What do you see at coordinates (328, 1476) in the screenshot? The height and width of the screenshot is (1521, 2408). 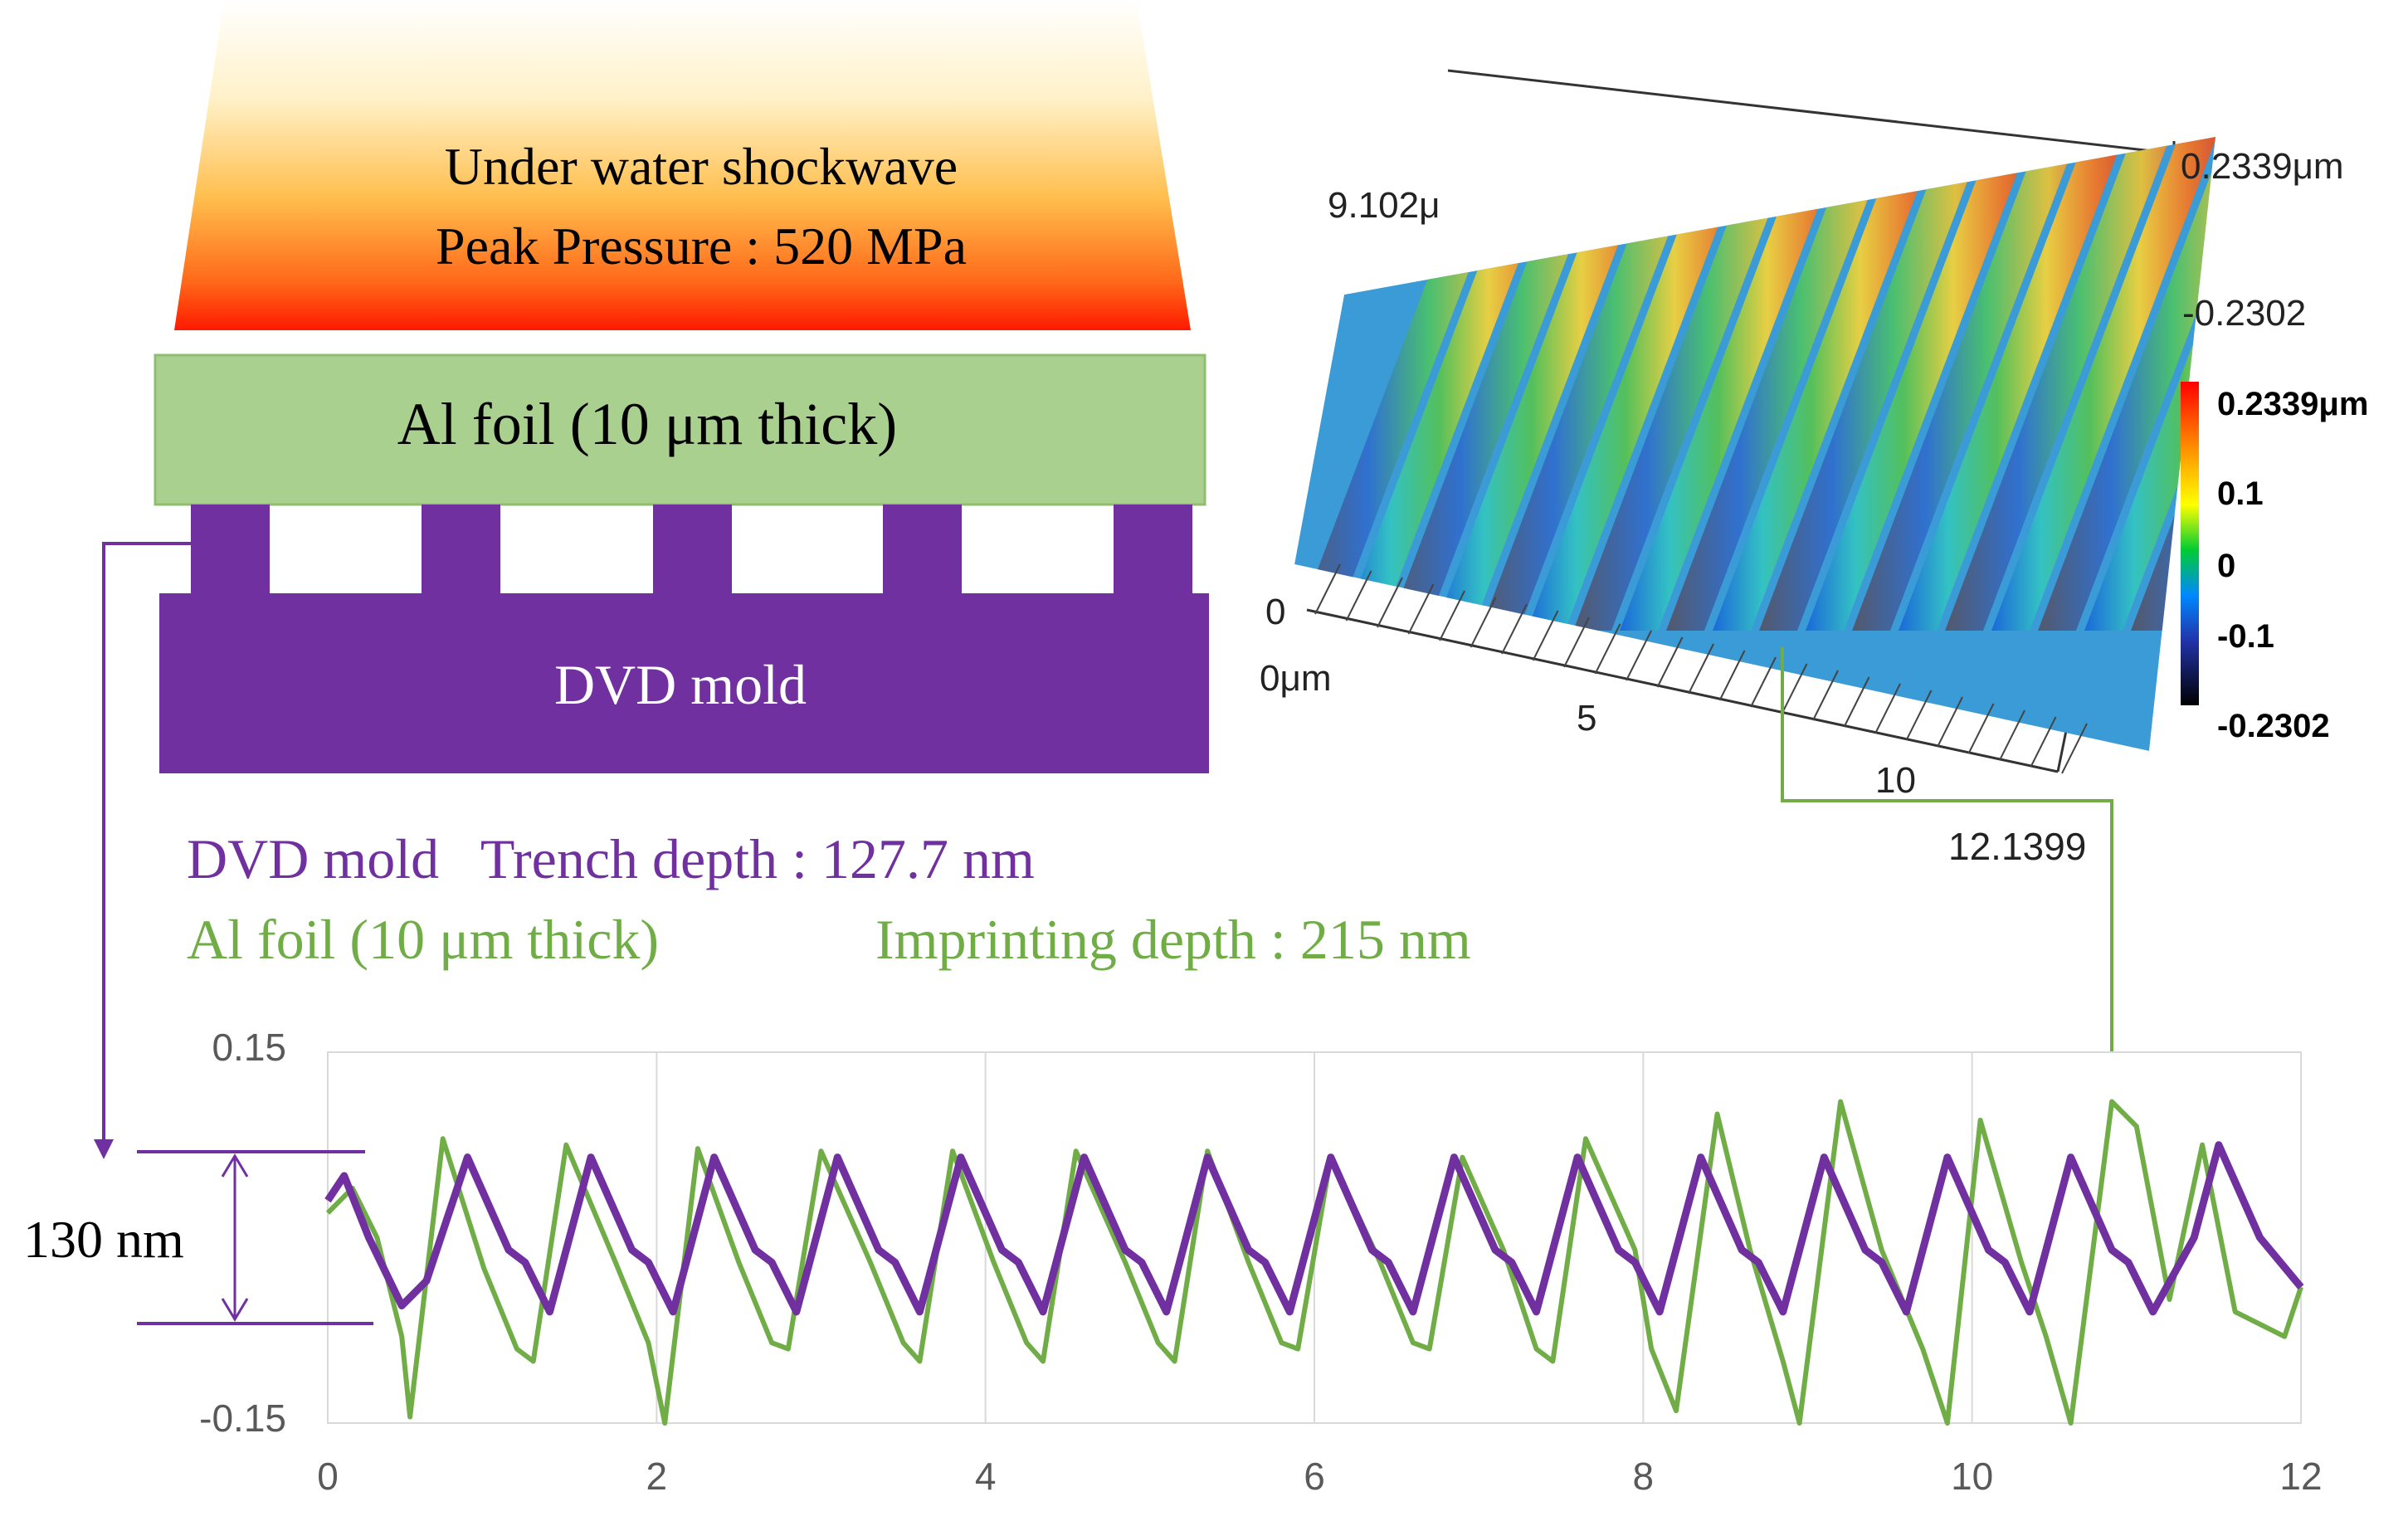 I see `x-tick-label: 0` at bounding box center [328, 1476].